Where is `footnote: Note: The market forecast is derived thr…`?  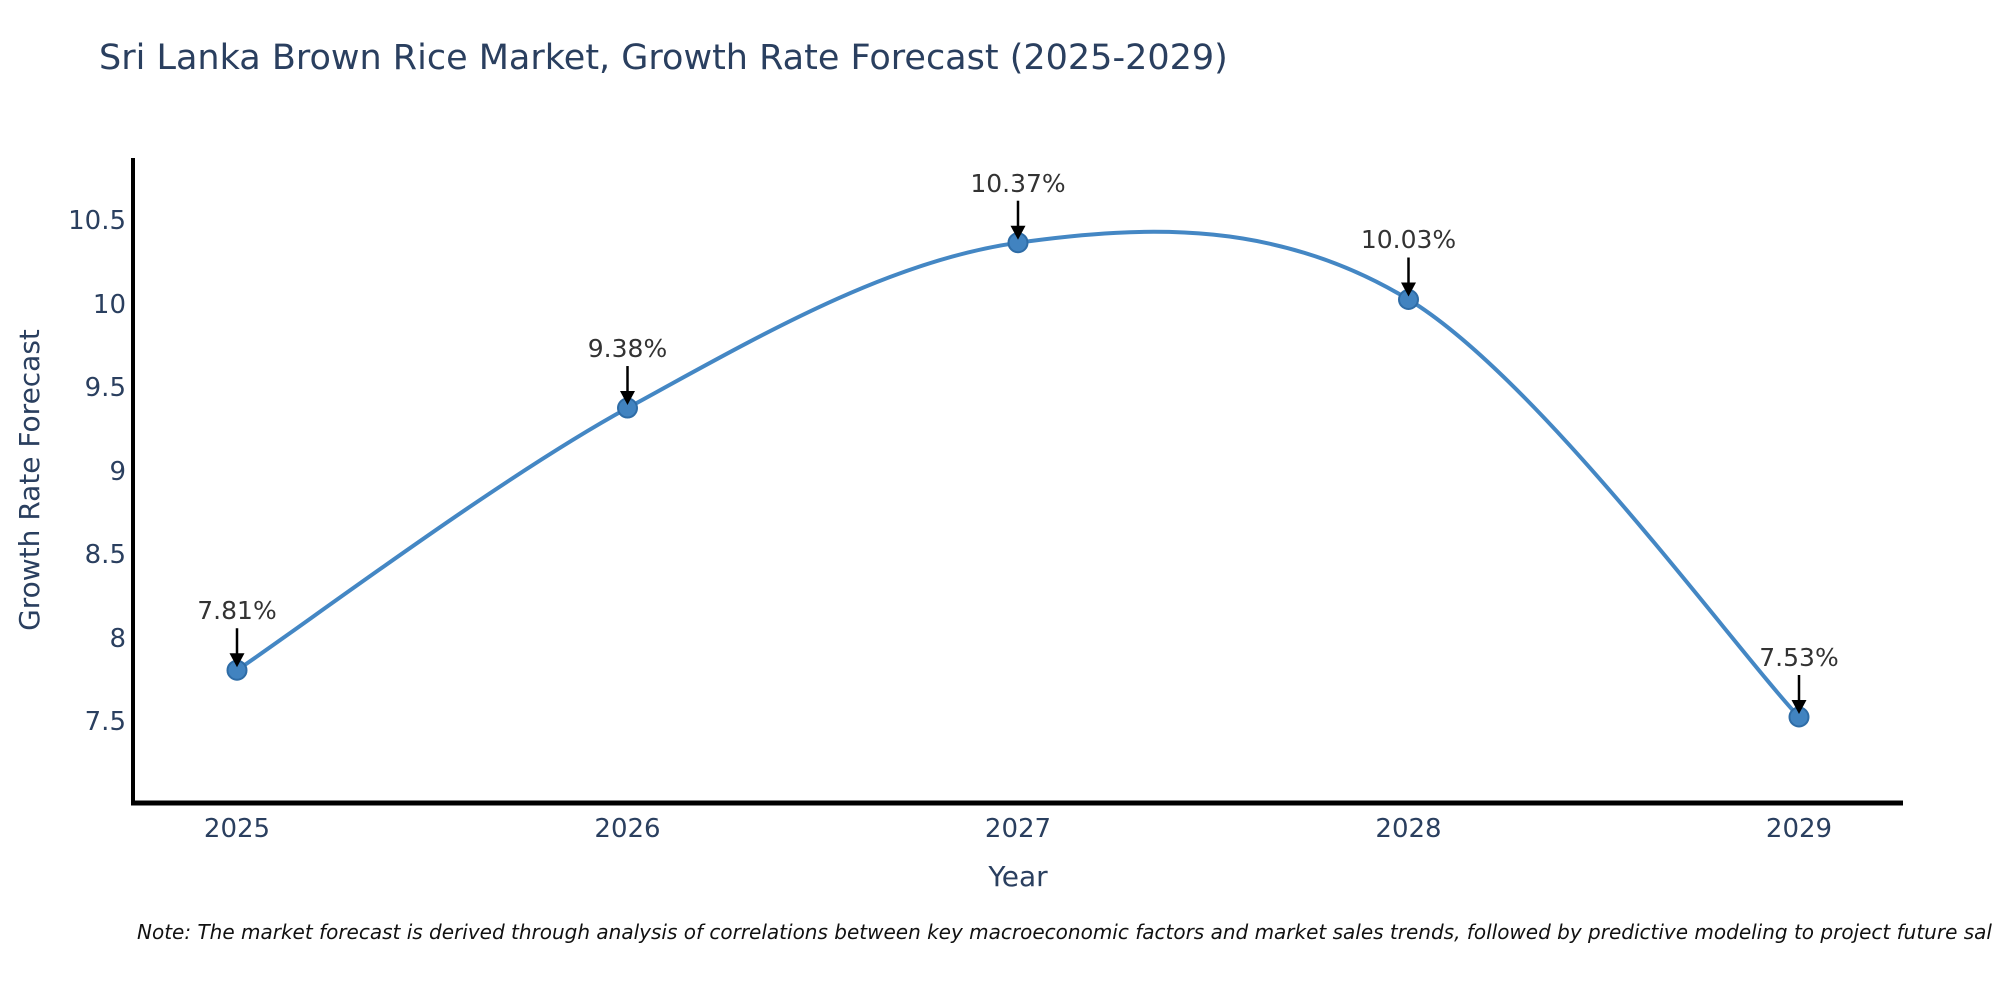 footnote: Note: The market forecast is derived thr… is located at coordinates (1064, 932).